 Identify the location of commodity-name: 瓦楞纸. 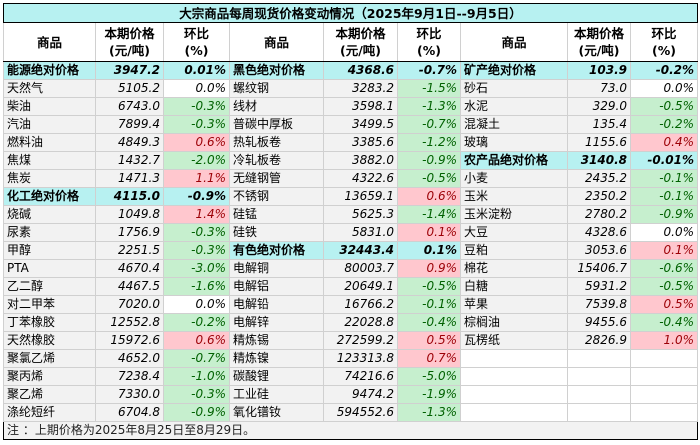
(514, 340).